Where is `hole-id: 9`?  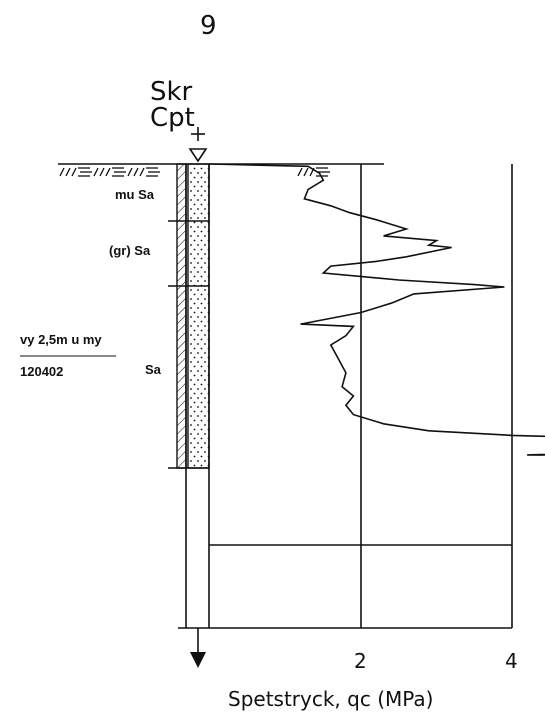
hole-id: 9 is located at coordinates (208, 26).